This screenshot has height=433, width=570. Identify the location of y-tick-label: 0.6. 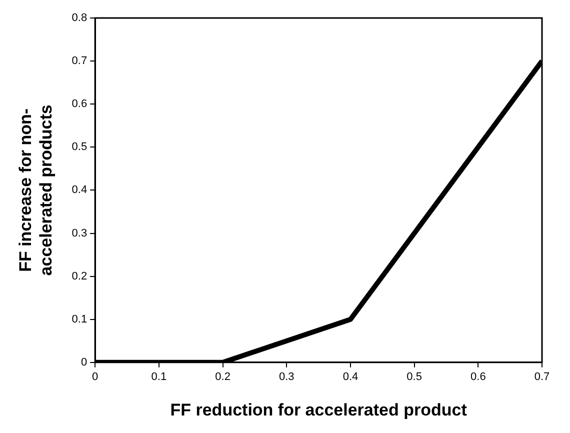
(80, 104).